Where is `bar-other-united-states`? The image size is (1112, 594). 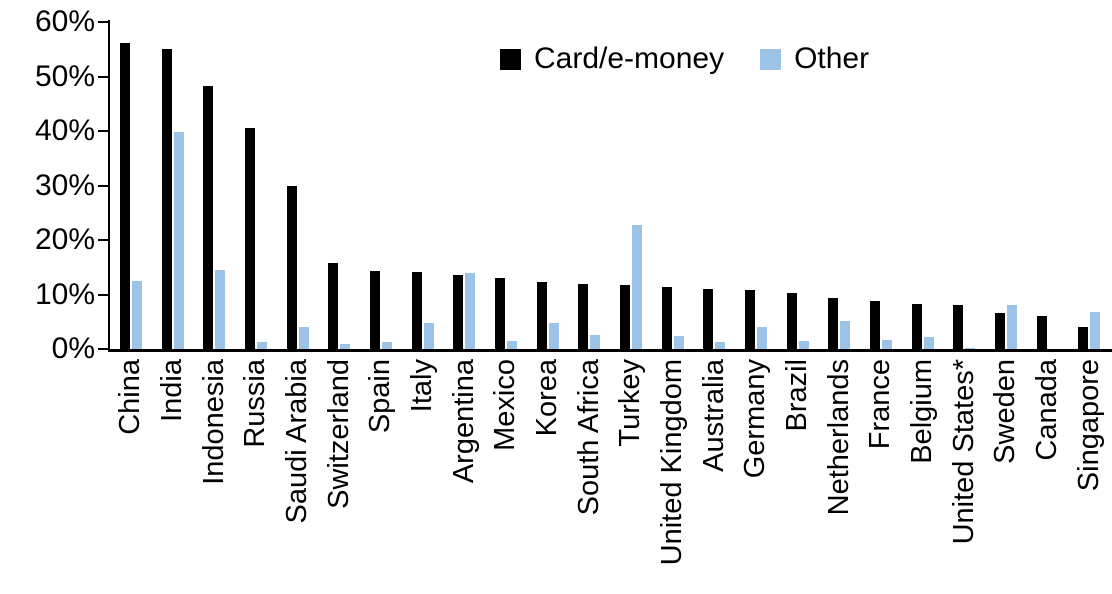
bar-other-united-states is located at coordinates (970, 348).